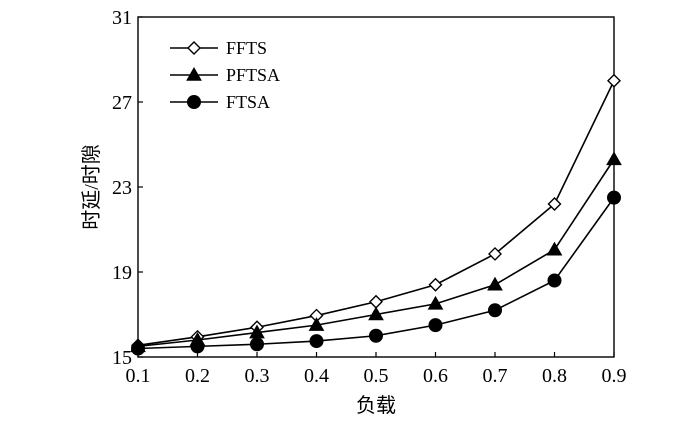 The width and height of the screenshot is (700, 421). Describe the element at coordinates (246, 48) in the screenshot. I see `legend-label-ffts: FFTS` at that location.